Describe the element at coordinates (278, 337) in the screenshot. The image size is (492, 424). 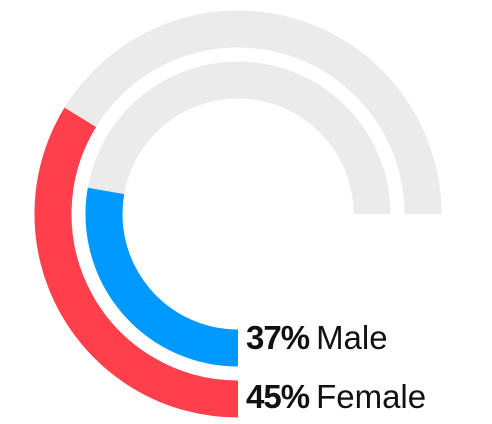
I see `male-percent-label: 37%` at that location.